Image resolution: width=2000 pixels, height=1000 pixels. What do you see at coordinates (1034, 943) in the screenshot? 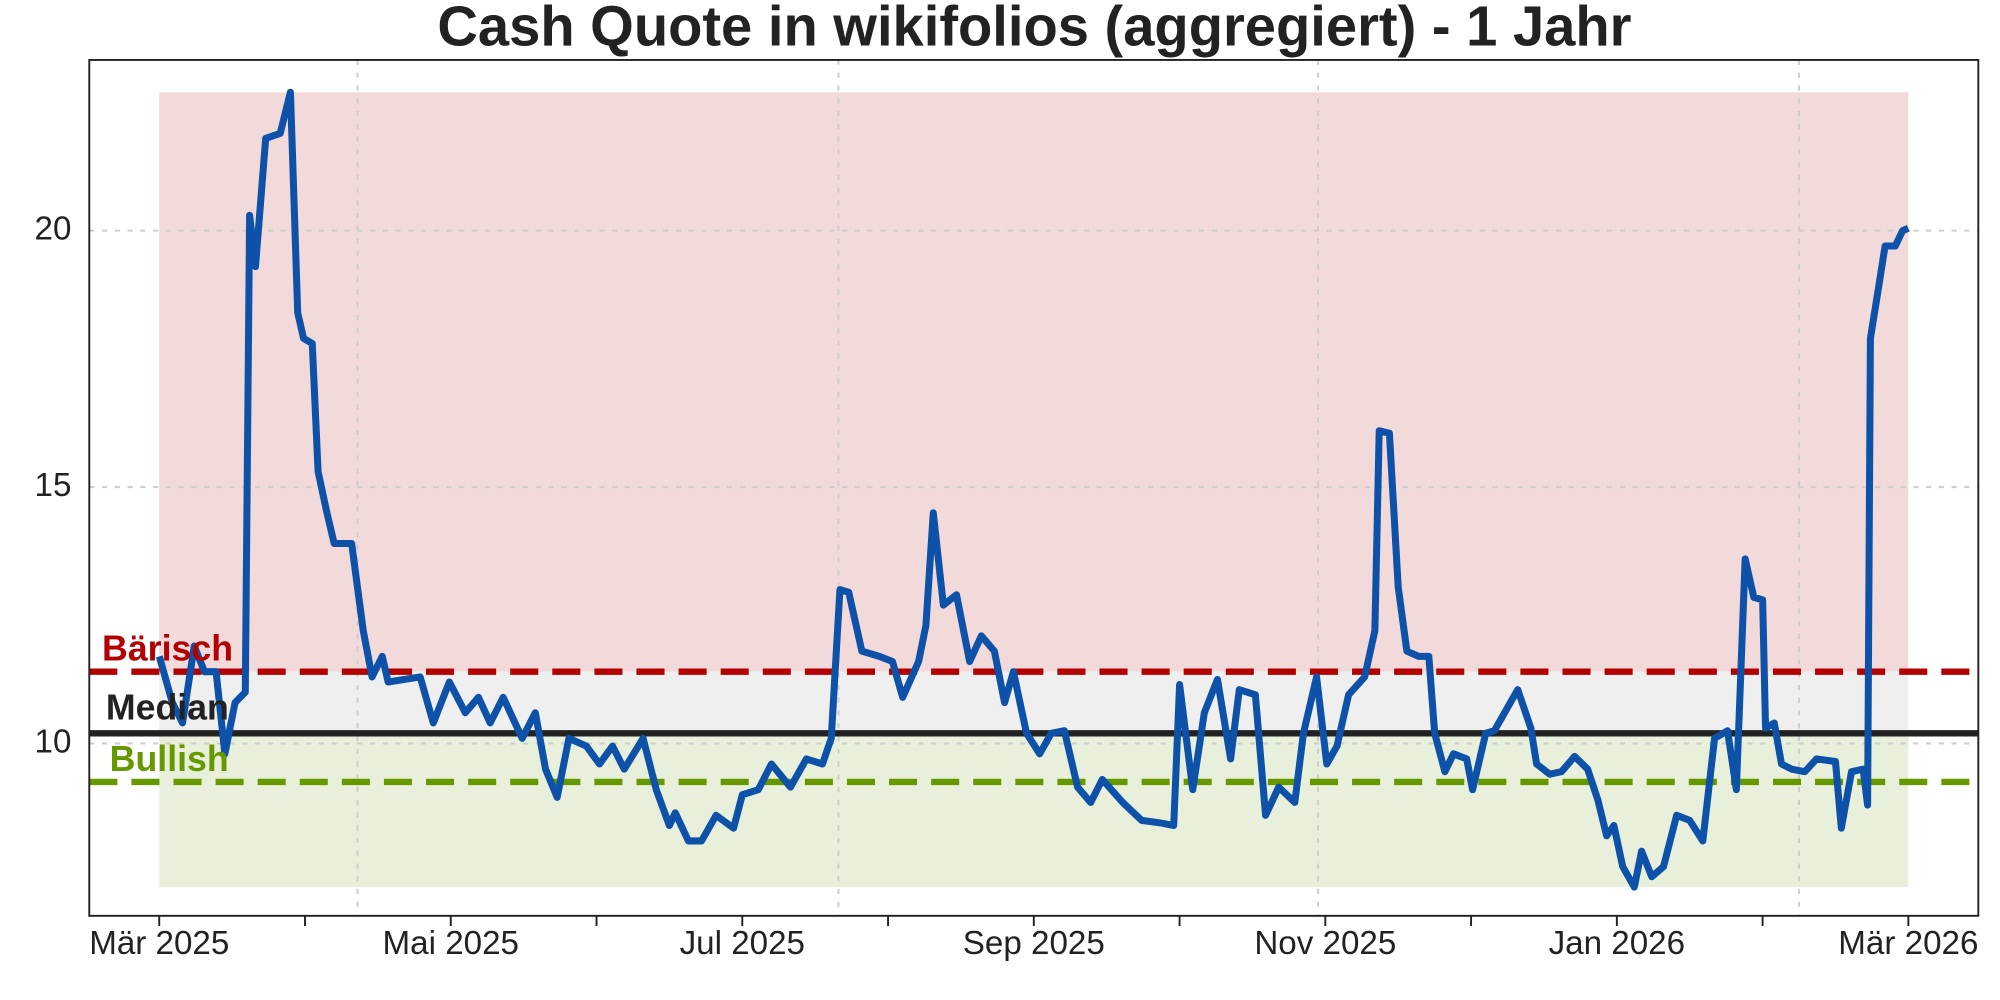
I see `x-tick-label: Sep 2025` at bounding box center [1034, 943].